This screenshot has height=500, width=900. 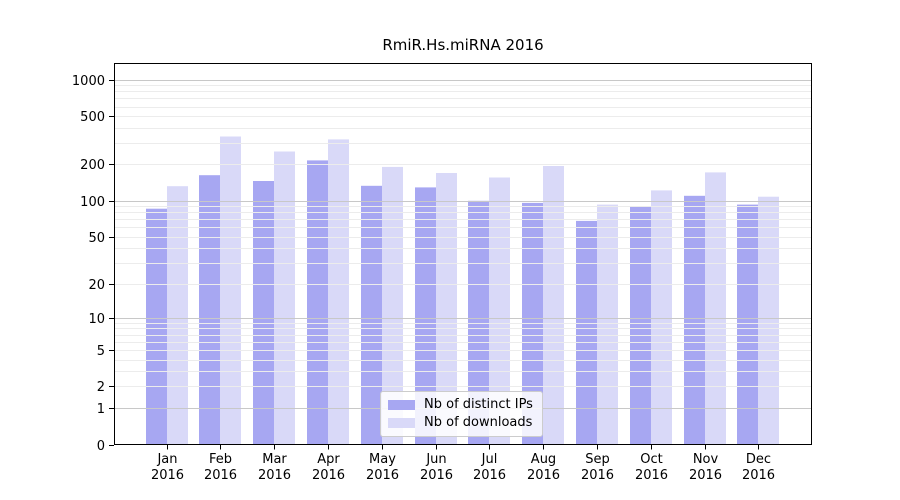 I want to click on x-tick-label-month: Apr, so click(x=328, y=459).